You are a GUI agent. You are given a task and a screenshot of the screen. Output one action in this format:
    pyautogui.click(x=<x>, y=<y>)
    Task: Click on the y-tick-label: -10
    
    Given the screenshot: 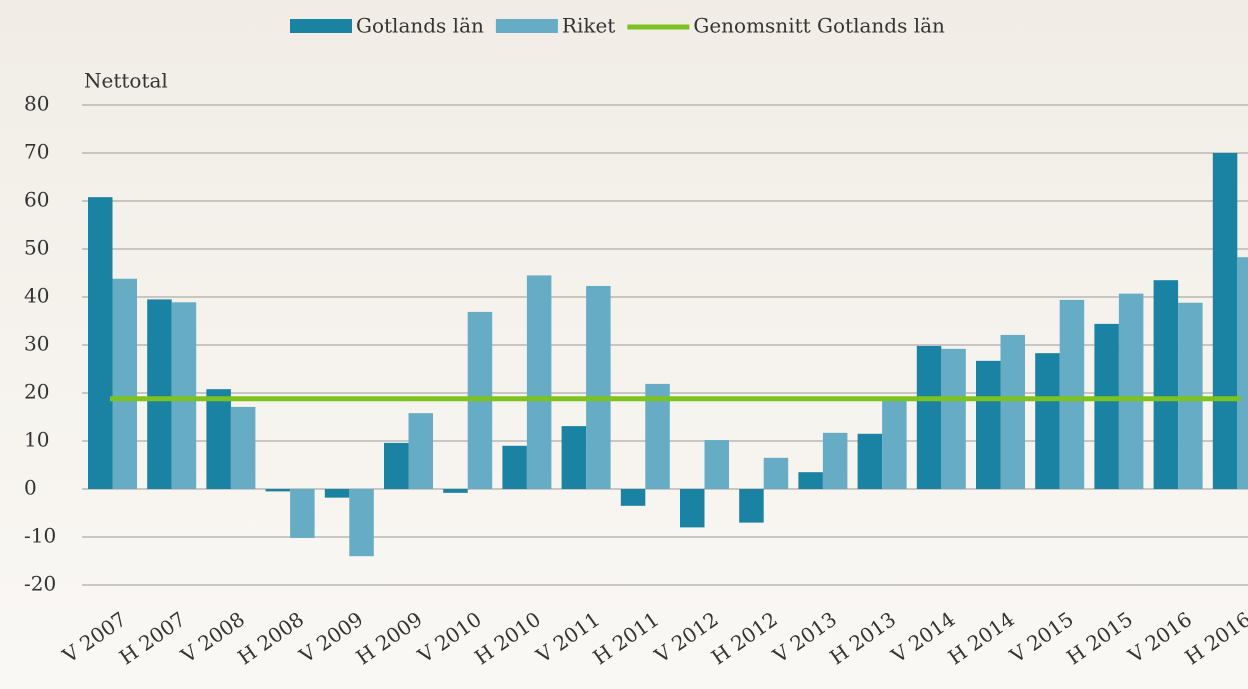 What is the action you would take?
    pyautogui.click(x=40, y=536)
    